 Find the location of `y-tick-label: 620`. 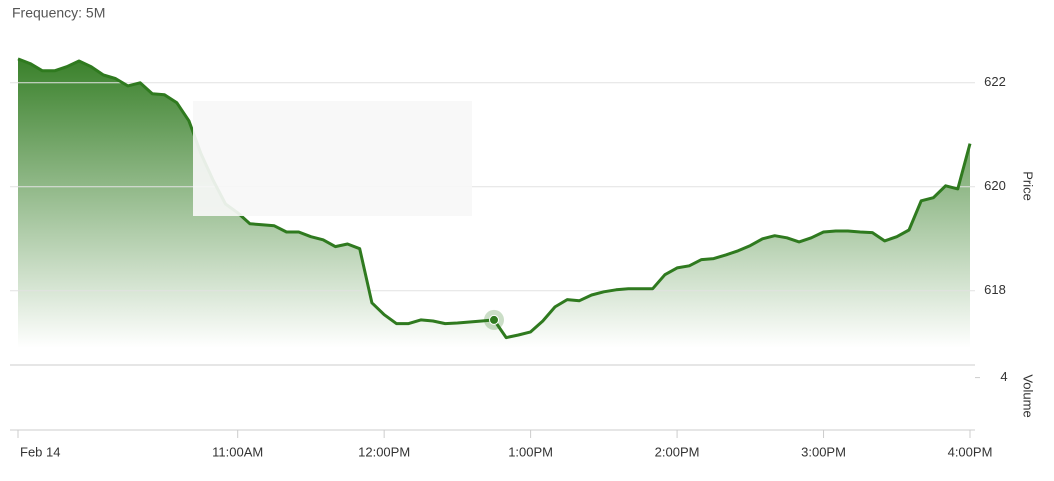

y-tick-label: 620 is located at coordinates (995, 185).